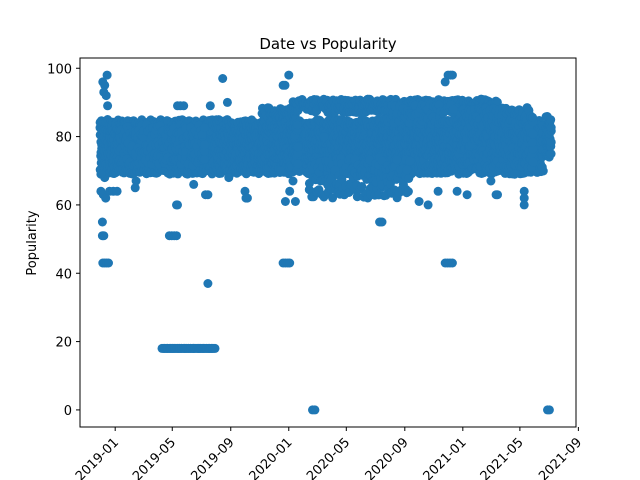 The width and height of the screenshot is (640, 480). Describe the element at coordinates (63, 274) in the screenshot. I see `y-tick-label: 40` at that location.